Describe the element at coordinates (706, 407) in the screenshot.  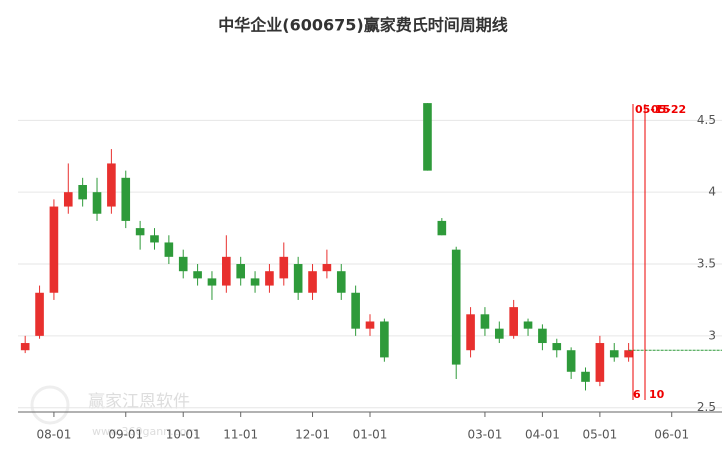
I see `y-tick-label: 2.5` at that location.